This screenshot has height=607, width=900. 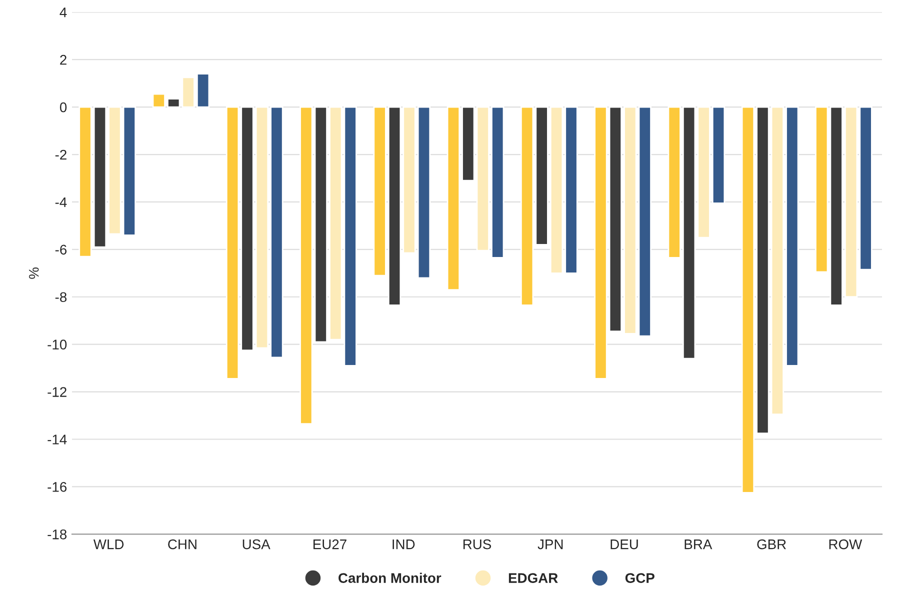 What do you see at coordinates (61, 297) in the screenshot?
I see `y-tick-label: -8` at bounding box center [61, 297].